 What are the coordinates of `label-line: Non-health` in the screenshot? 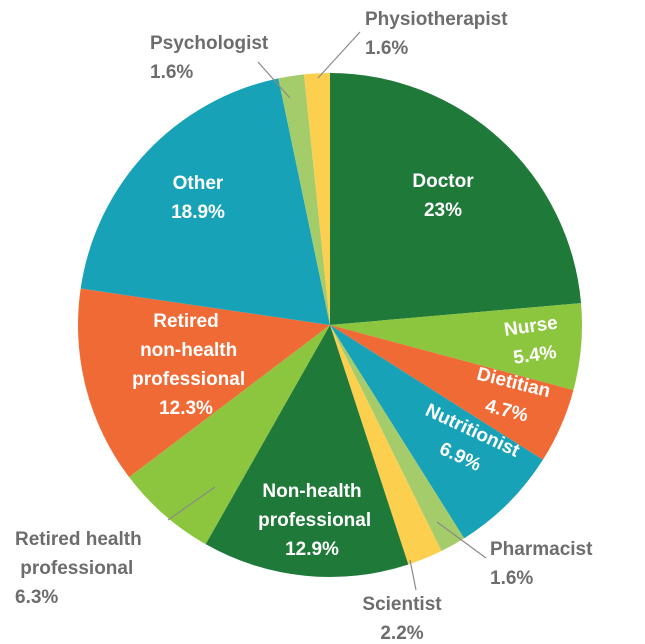 It's located at (311, 491).